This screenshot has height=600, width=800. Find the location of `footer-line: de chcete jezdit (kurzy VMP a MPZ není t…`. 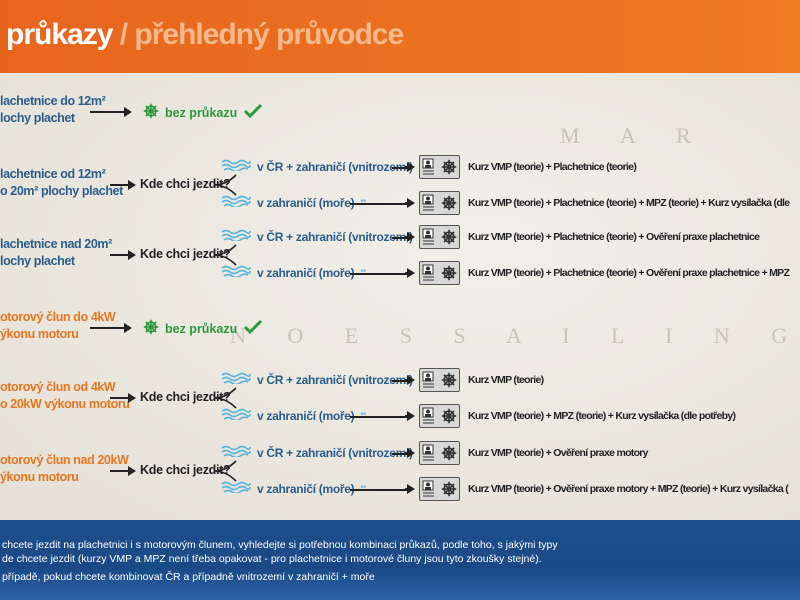

footer-line: de chcete jezdit (kurzy VMP a MPZ není t… is located at coordinates (272, 559).